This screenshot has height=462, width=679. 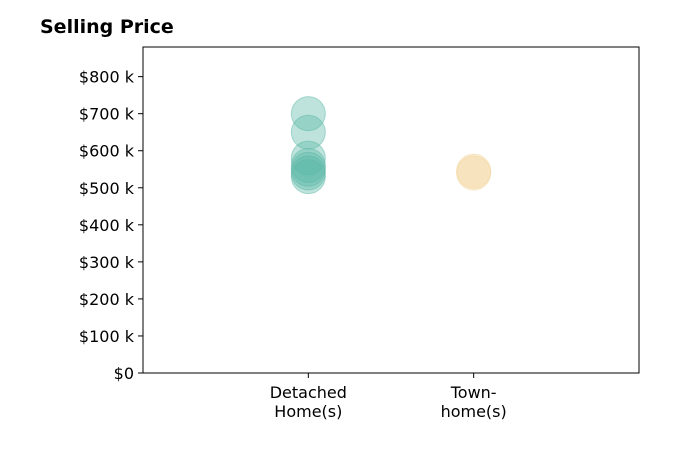 What do you see at coordinates (107, 262) in the screenshot?
I see `y-tick-label: $300 k` at bounding box center [107, 262].